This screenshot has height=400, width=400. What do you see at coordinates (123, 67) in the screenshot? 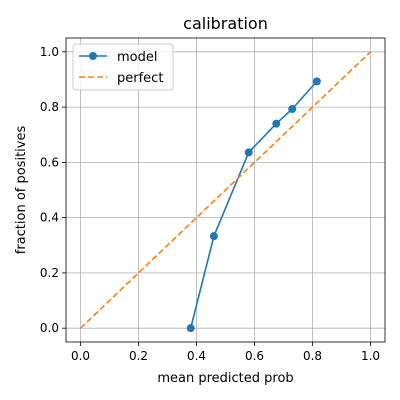
I see `legend: model perfect` at bounding box center [123, 67].